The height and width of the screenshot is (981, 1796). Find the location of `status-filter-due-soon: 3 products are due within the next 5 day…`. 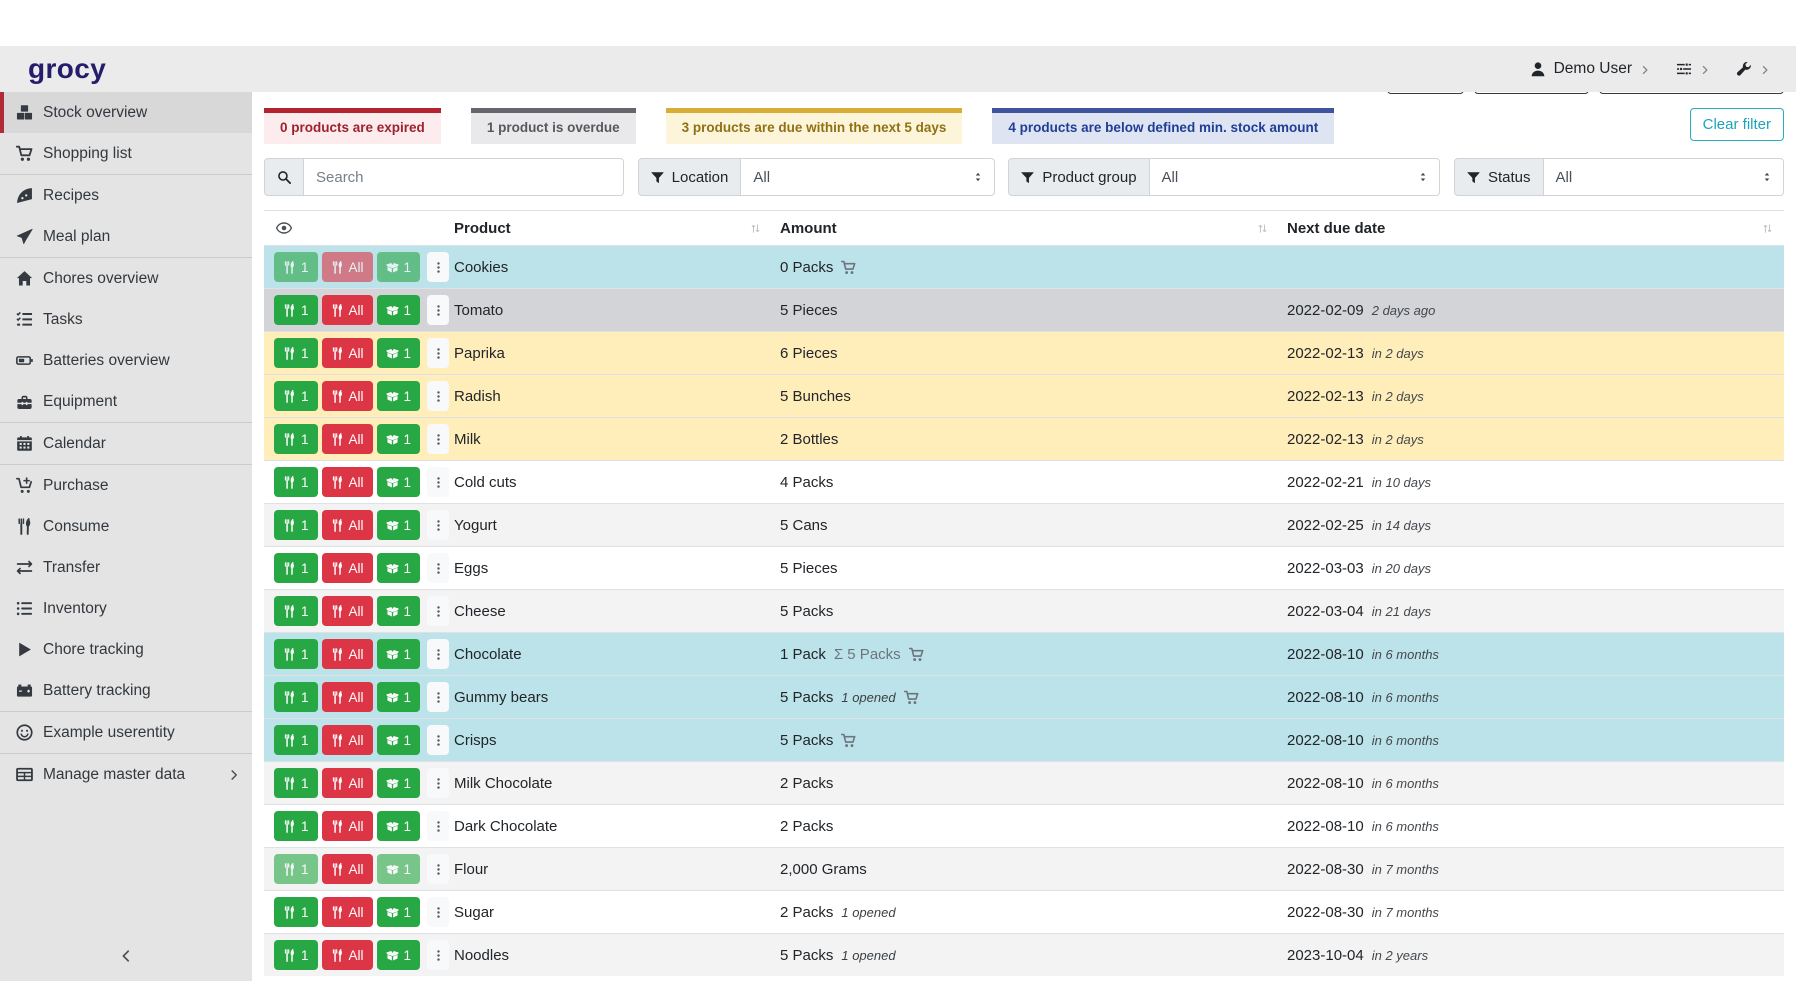

status-filter-due-soon: 3 products are due within the next 5 day… is located at coordinates (814, 126).